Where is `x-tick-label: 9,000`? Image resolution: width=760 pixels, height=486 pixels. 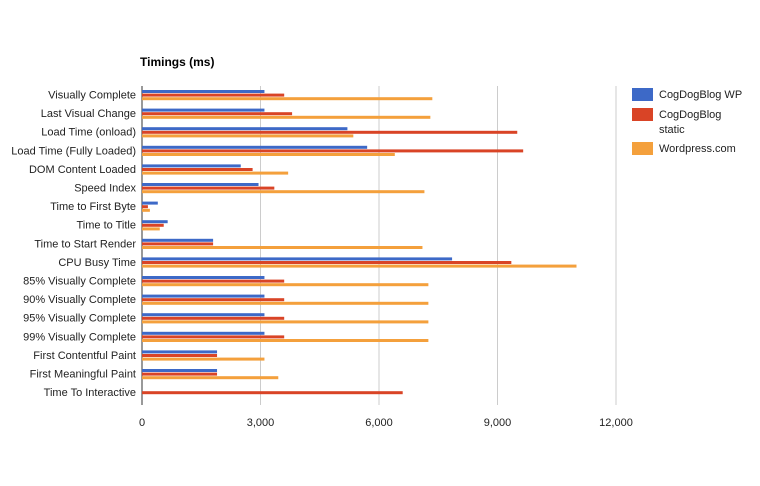
x-tick-label: 9,000 is located at coordinates (498, 423).